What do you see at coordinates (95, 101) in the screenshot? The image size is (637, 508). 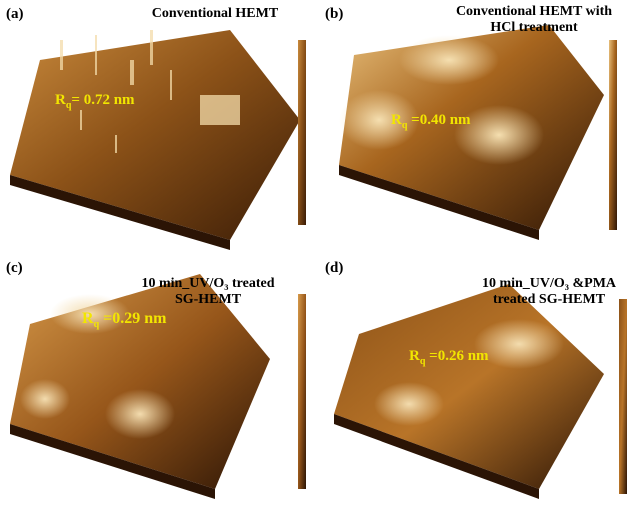 I see `roughness-label-a: Rq= 0.72 nm` at bounding box center [95, 101].